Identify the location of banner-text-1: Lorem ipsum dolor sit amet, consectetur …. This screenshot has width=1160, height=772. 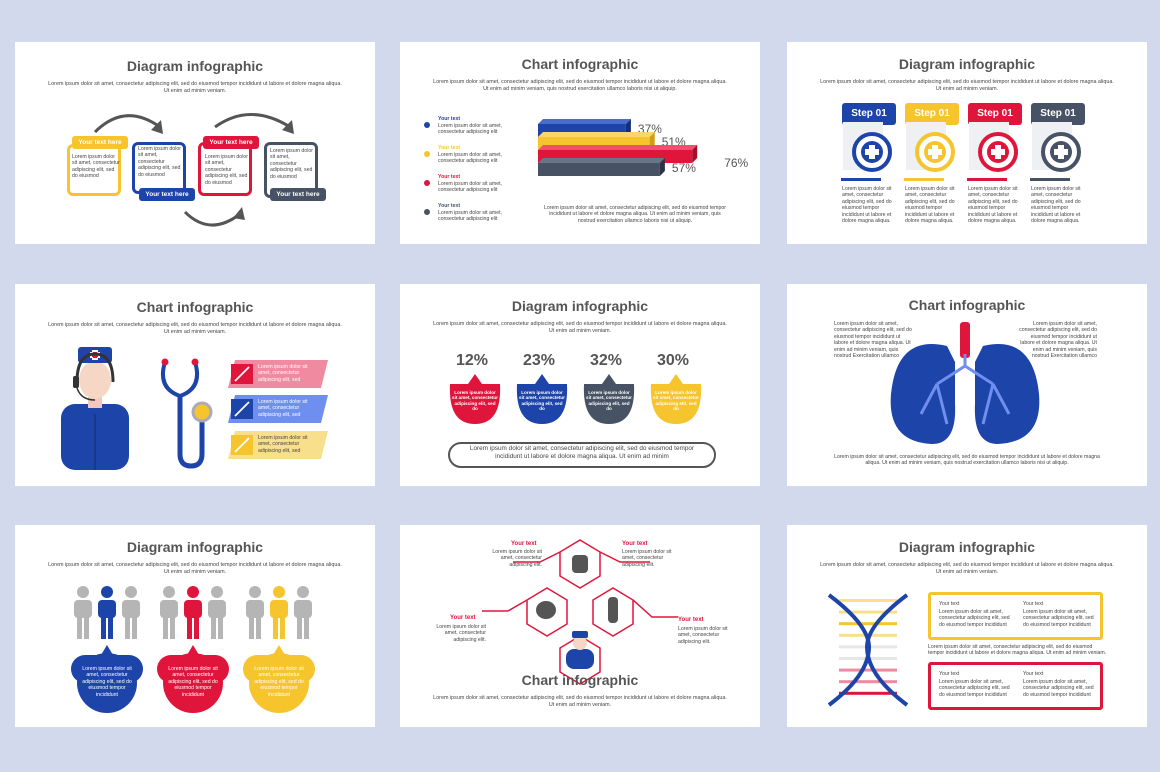
(283, 373).